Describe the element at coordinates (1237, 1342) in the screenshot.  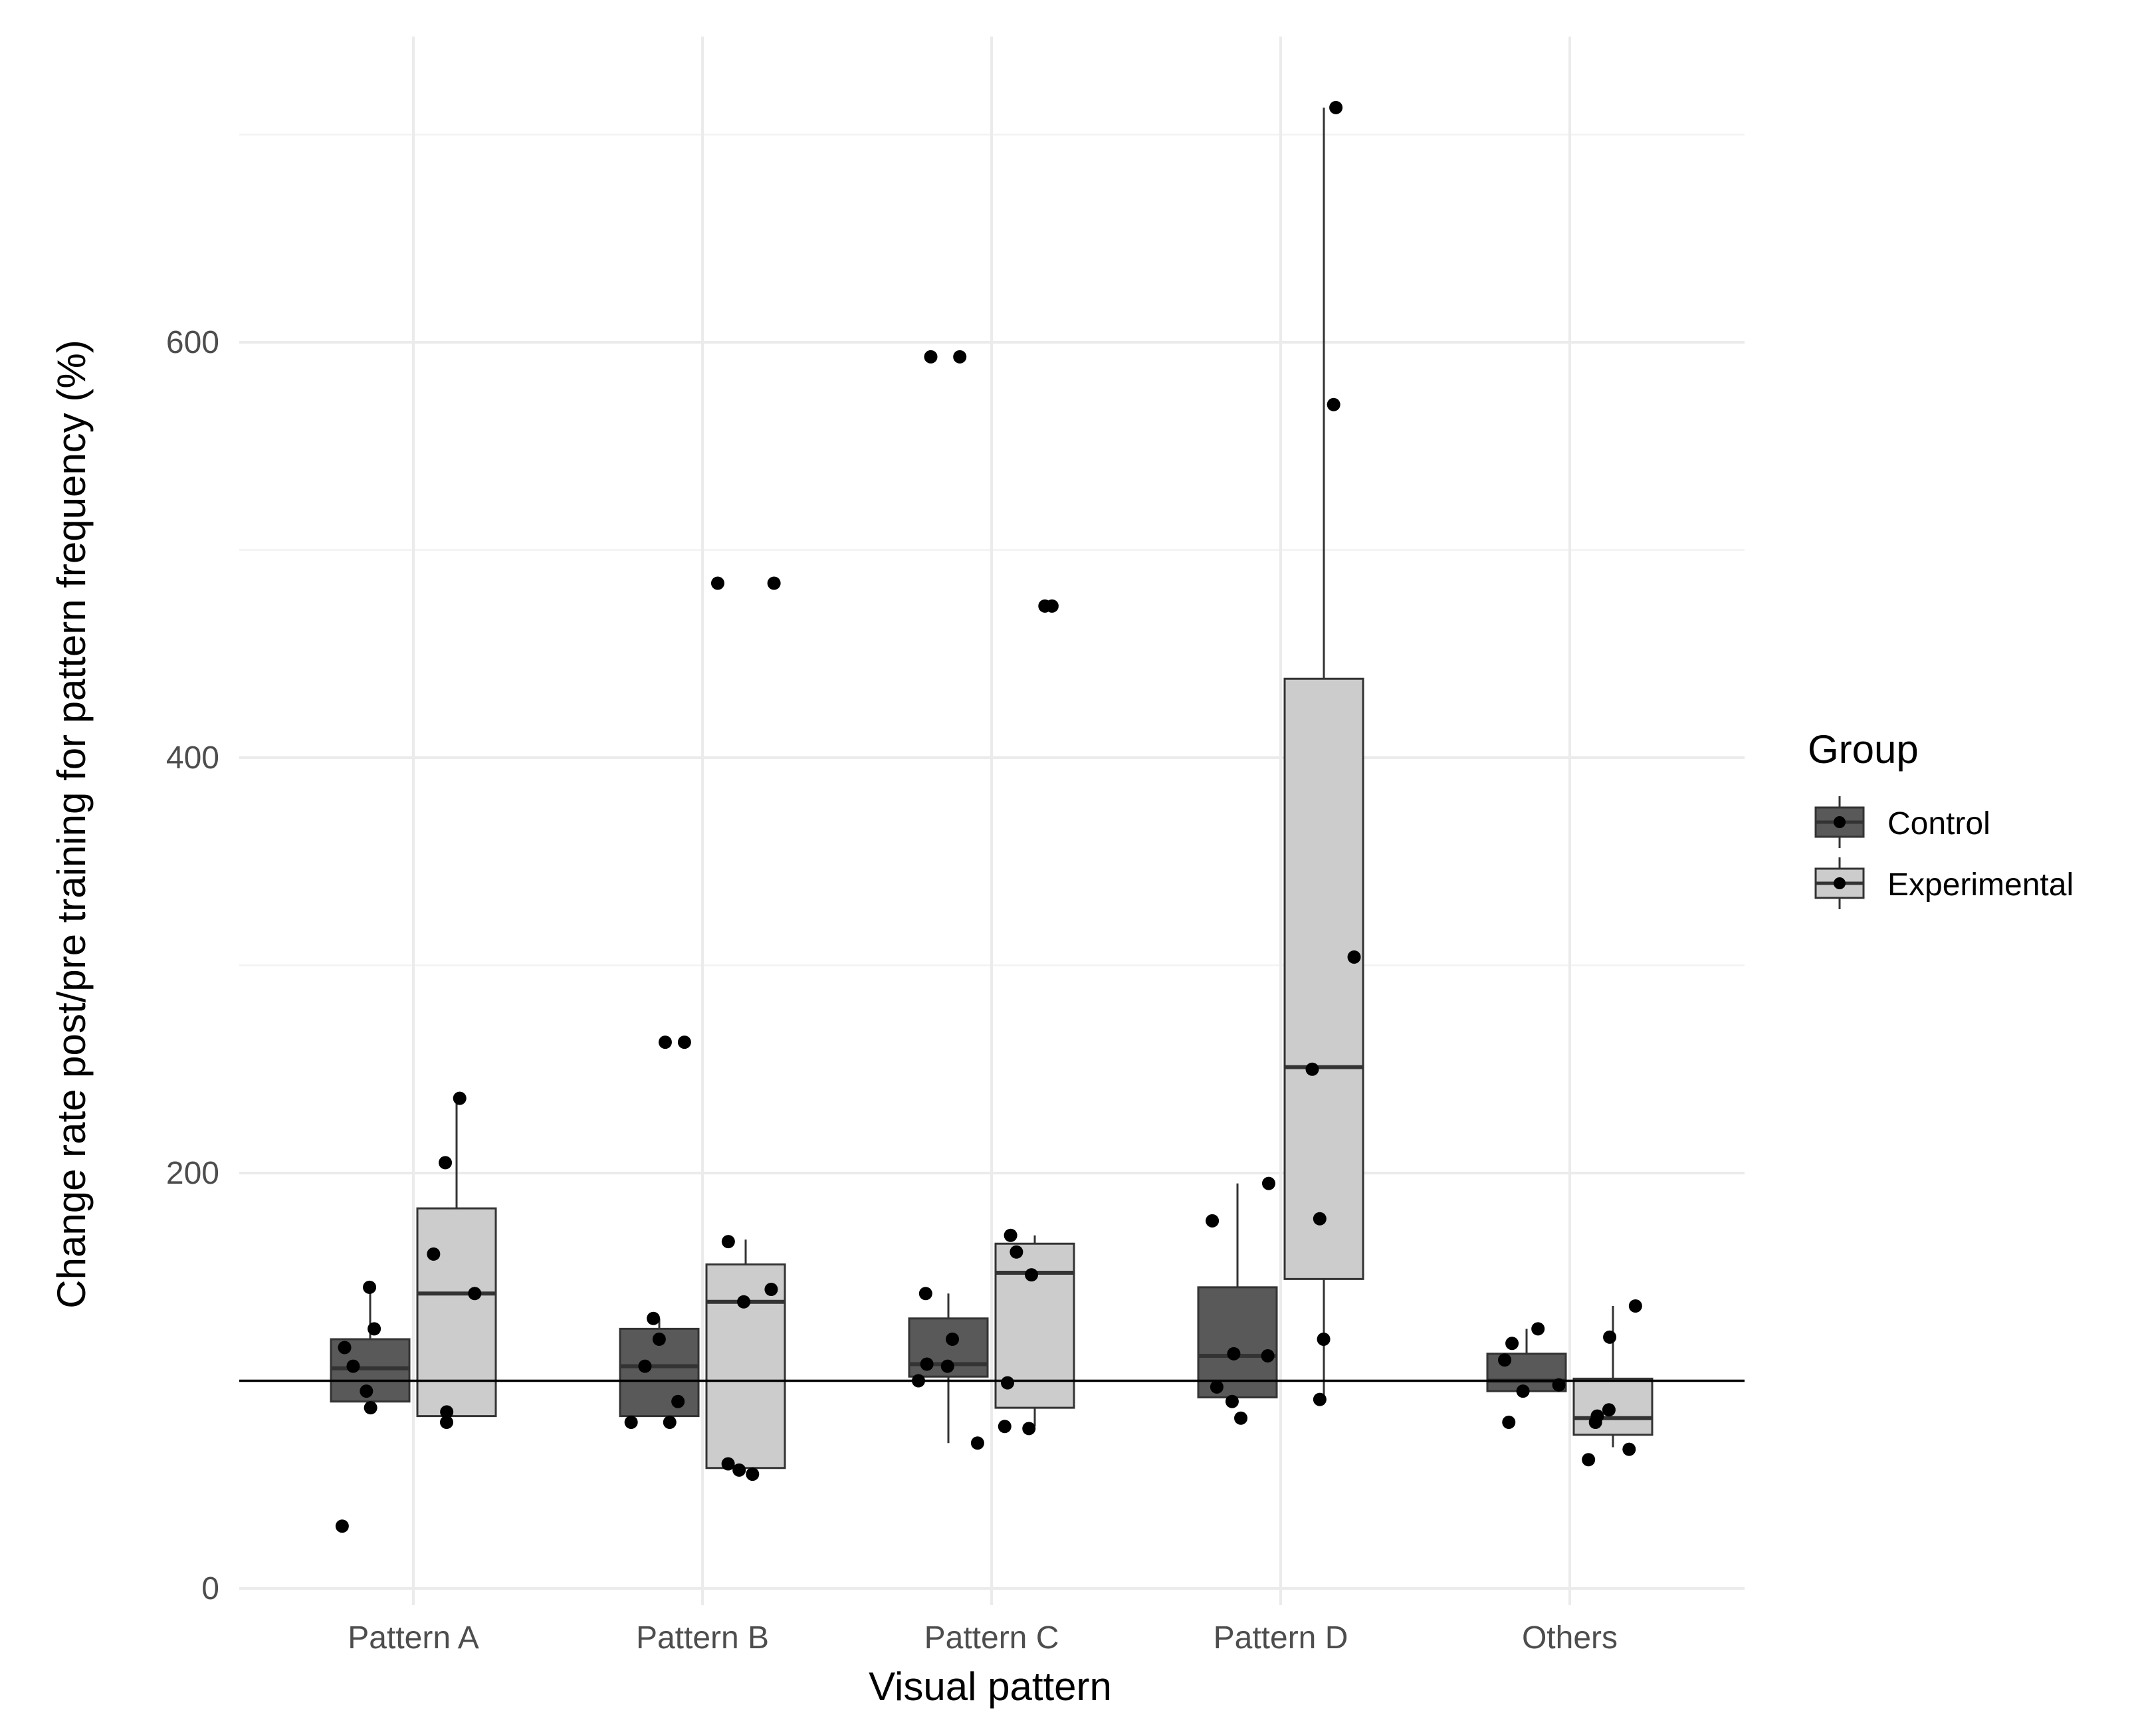
I see `control-box` at that location.